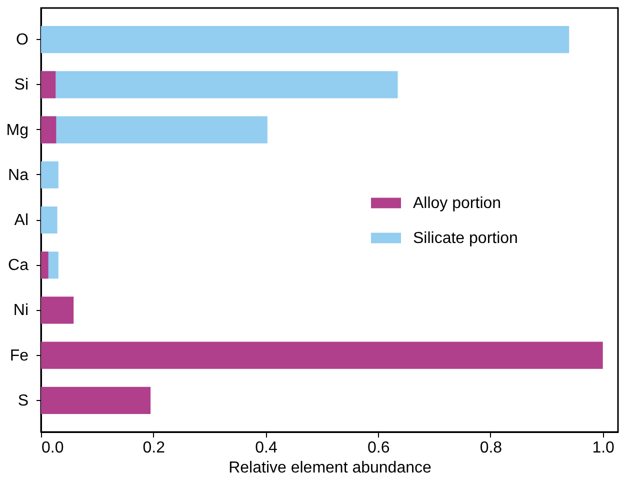 The height and width of the screenshot is (488, 636). I want to click on y-tick-label: Mg, so click(17, 130).